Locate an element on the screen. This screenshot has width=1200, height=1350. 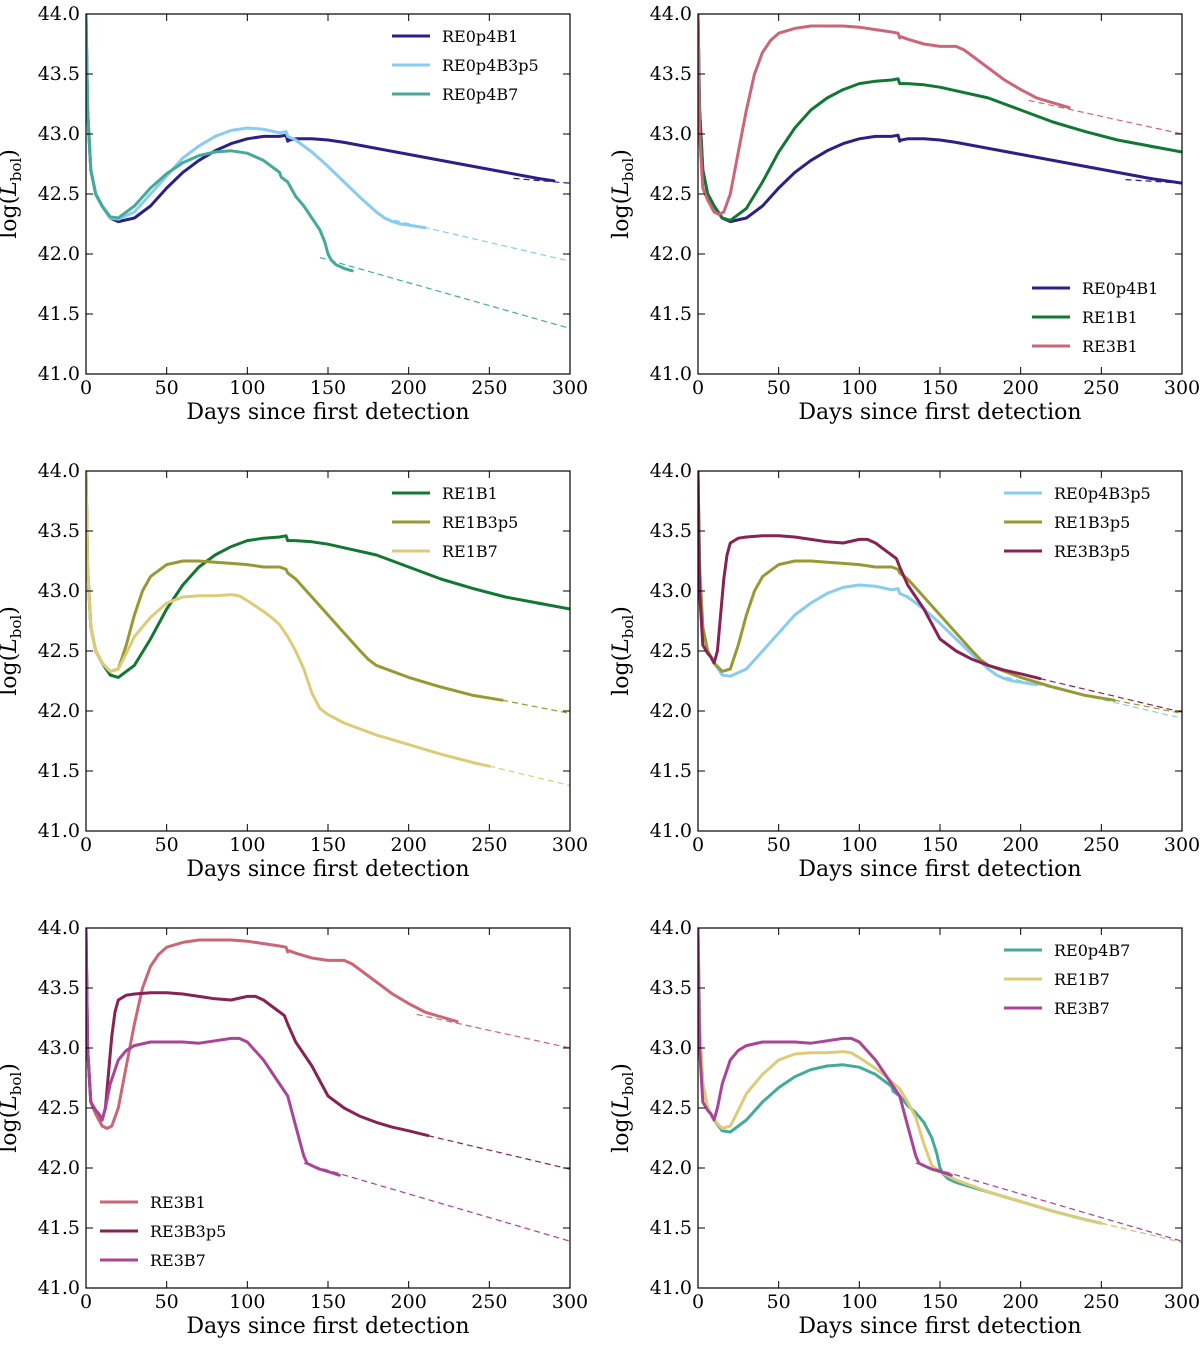
legend-label-RE3B1: RE3B1 is located at coordinates (1110, 346).